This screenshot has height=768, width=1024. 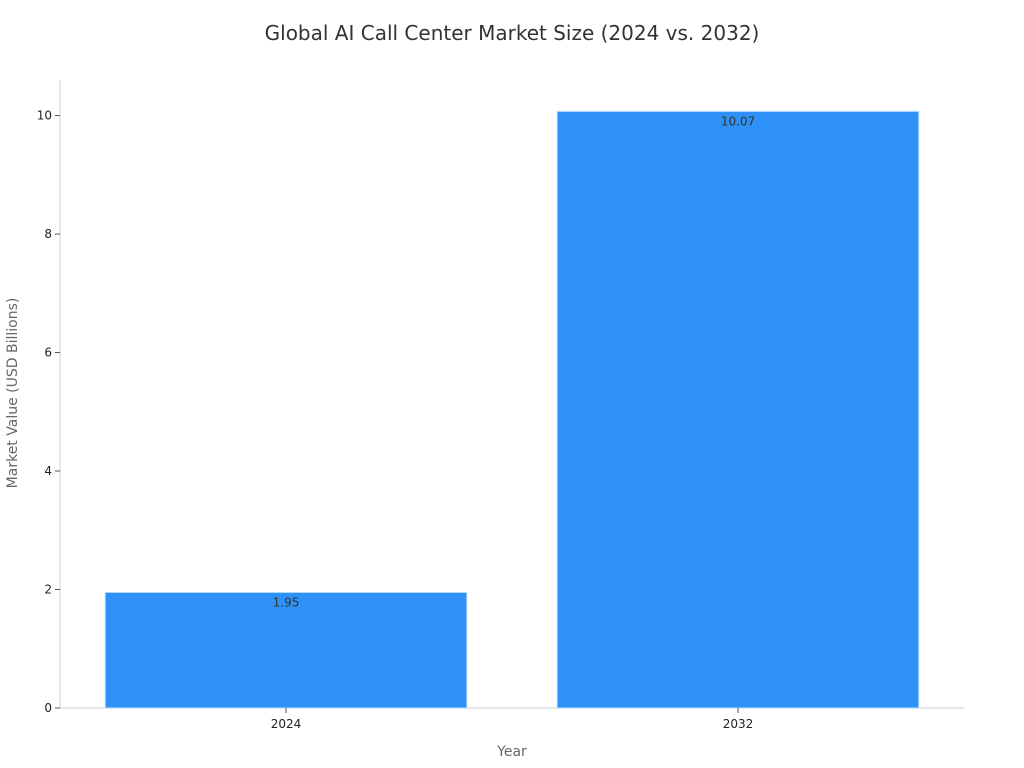 I want to click on data-label-2024: 1.95, so click(x=286, y=602).